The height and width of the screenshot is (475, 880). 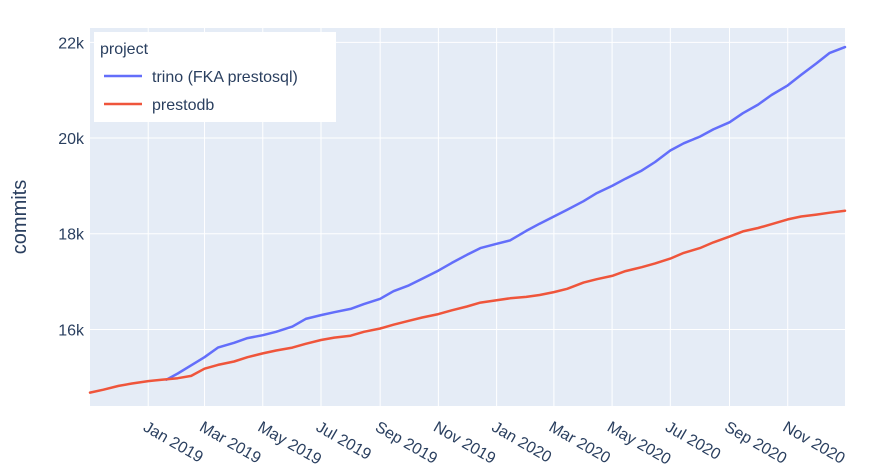 I want to click on x-tick-label: Jan 2019, so click(x=173, y=443).